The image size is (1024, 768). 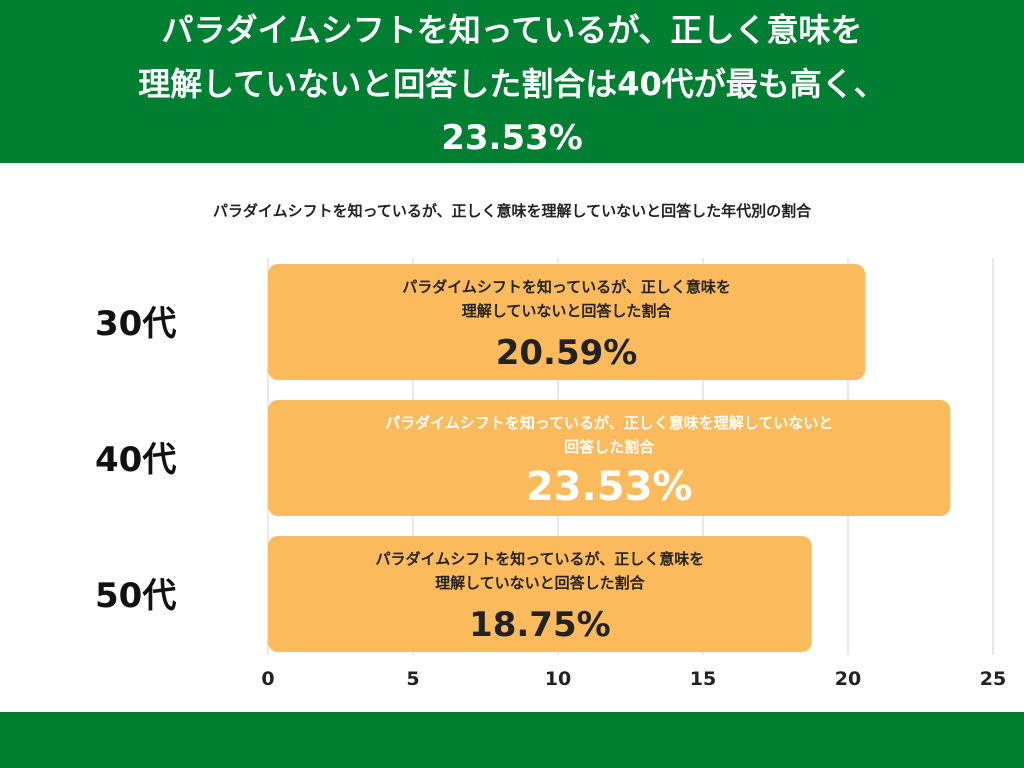 What do you see at coordinates (609, 447) in the screenshot?
I see `bar-description-label: 回答した割合` at bounding box center [609, 447].